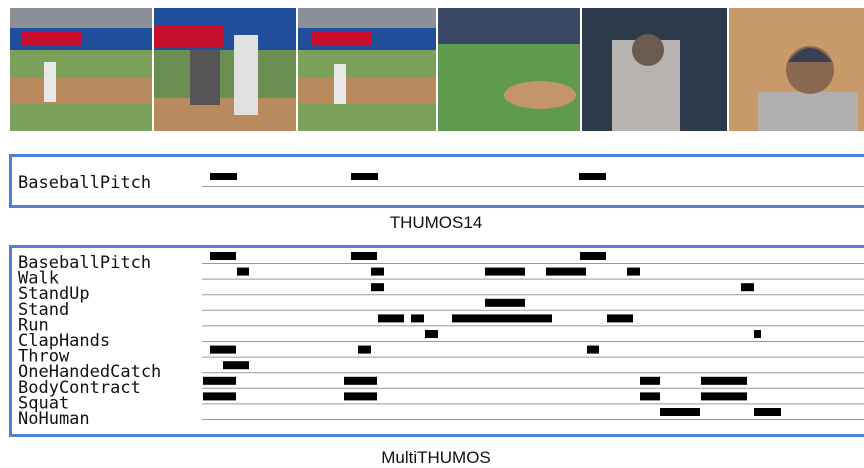 The image size is (864, 468). Describe the element at coordinates (64, 341) in the screenshot. I see `action-label: ClapHands` at that location.